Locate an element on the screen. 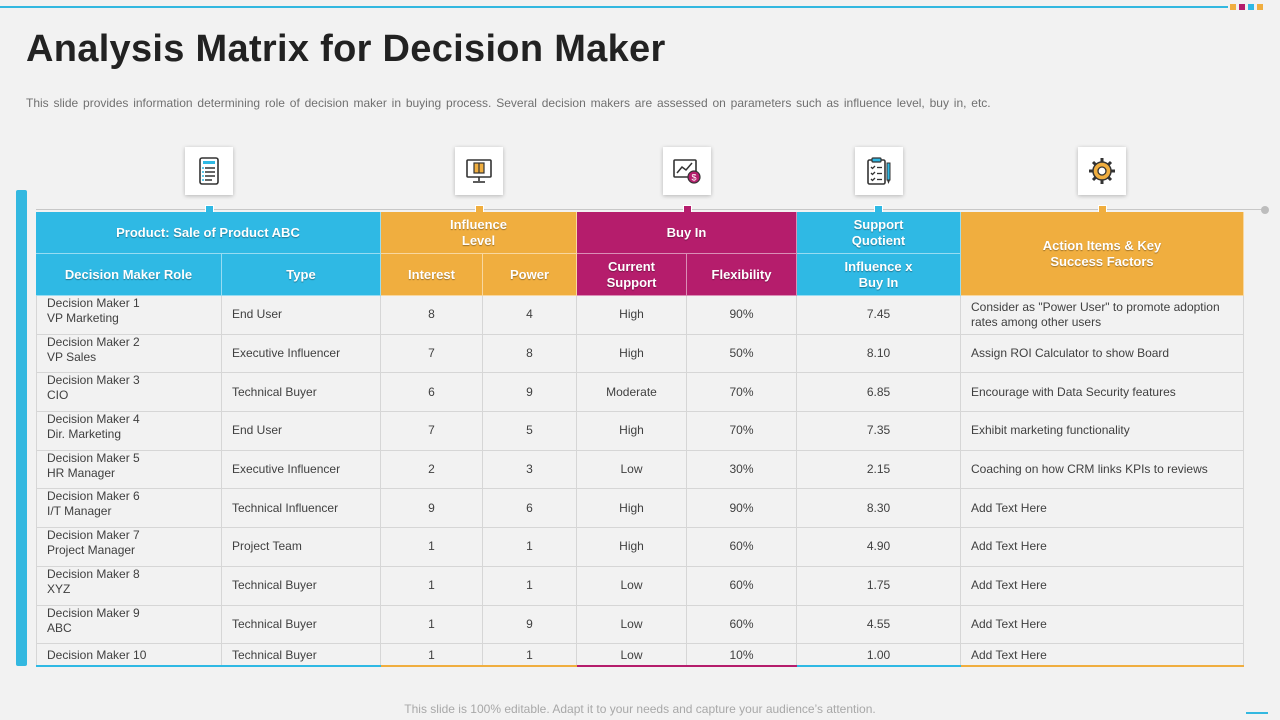  header-current-support: Current Support is located at coordinates (632, 275).